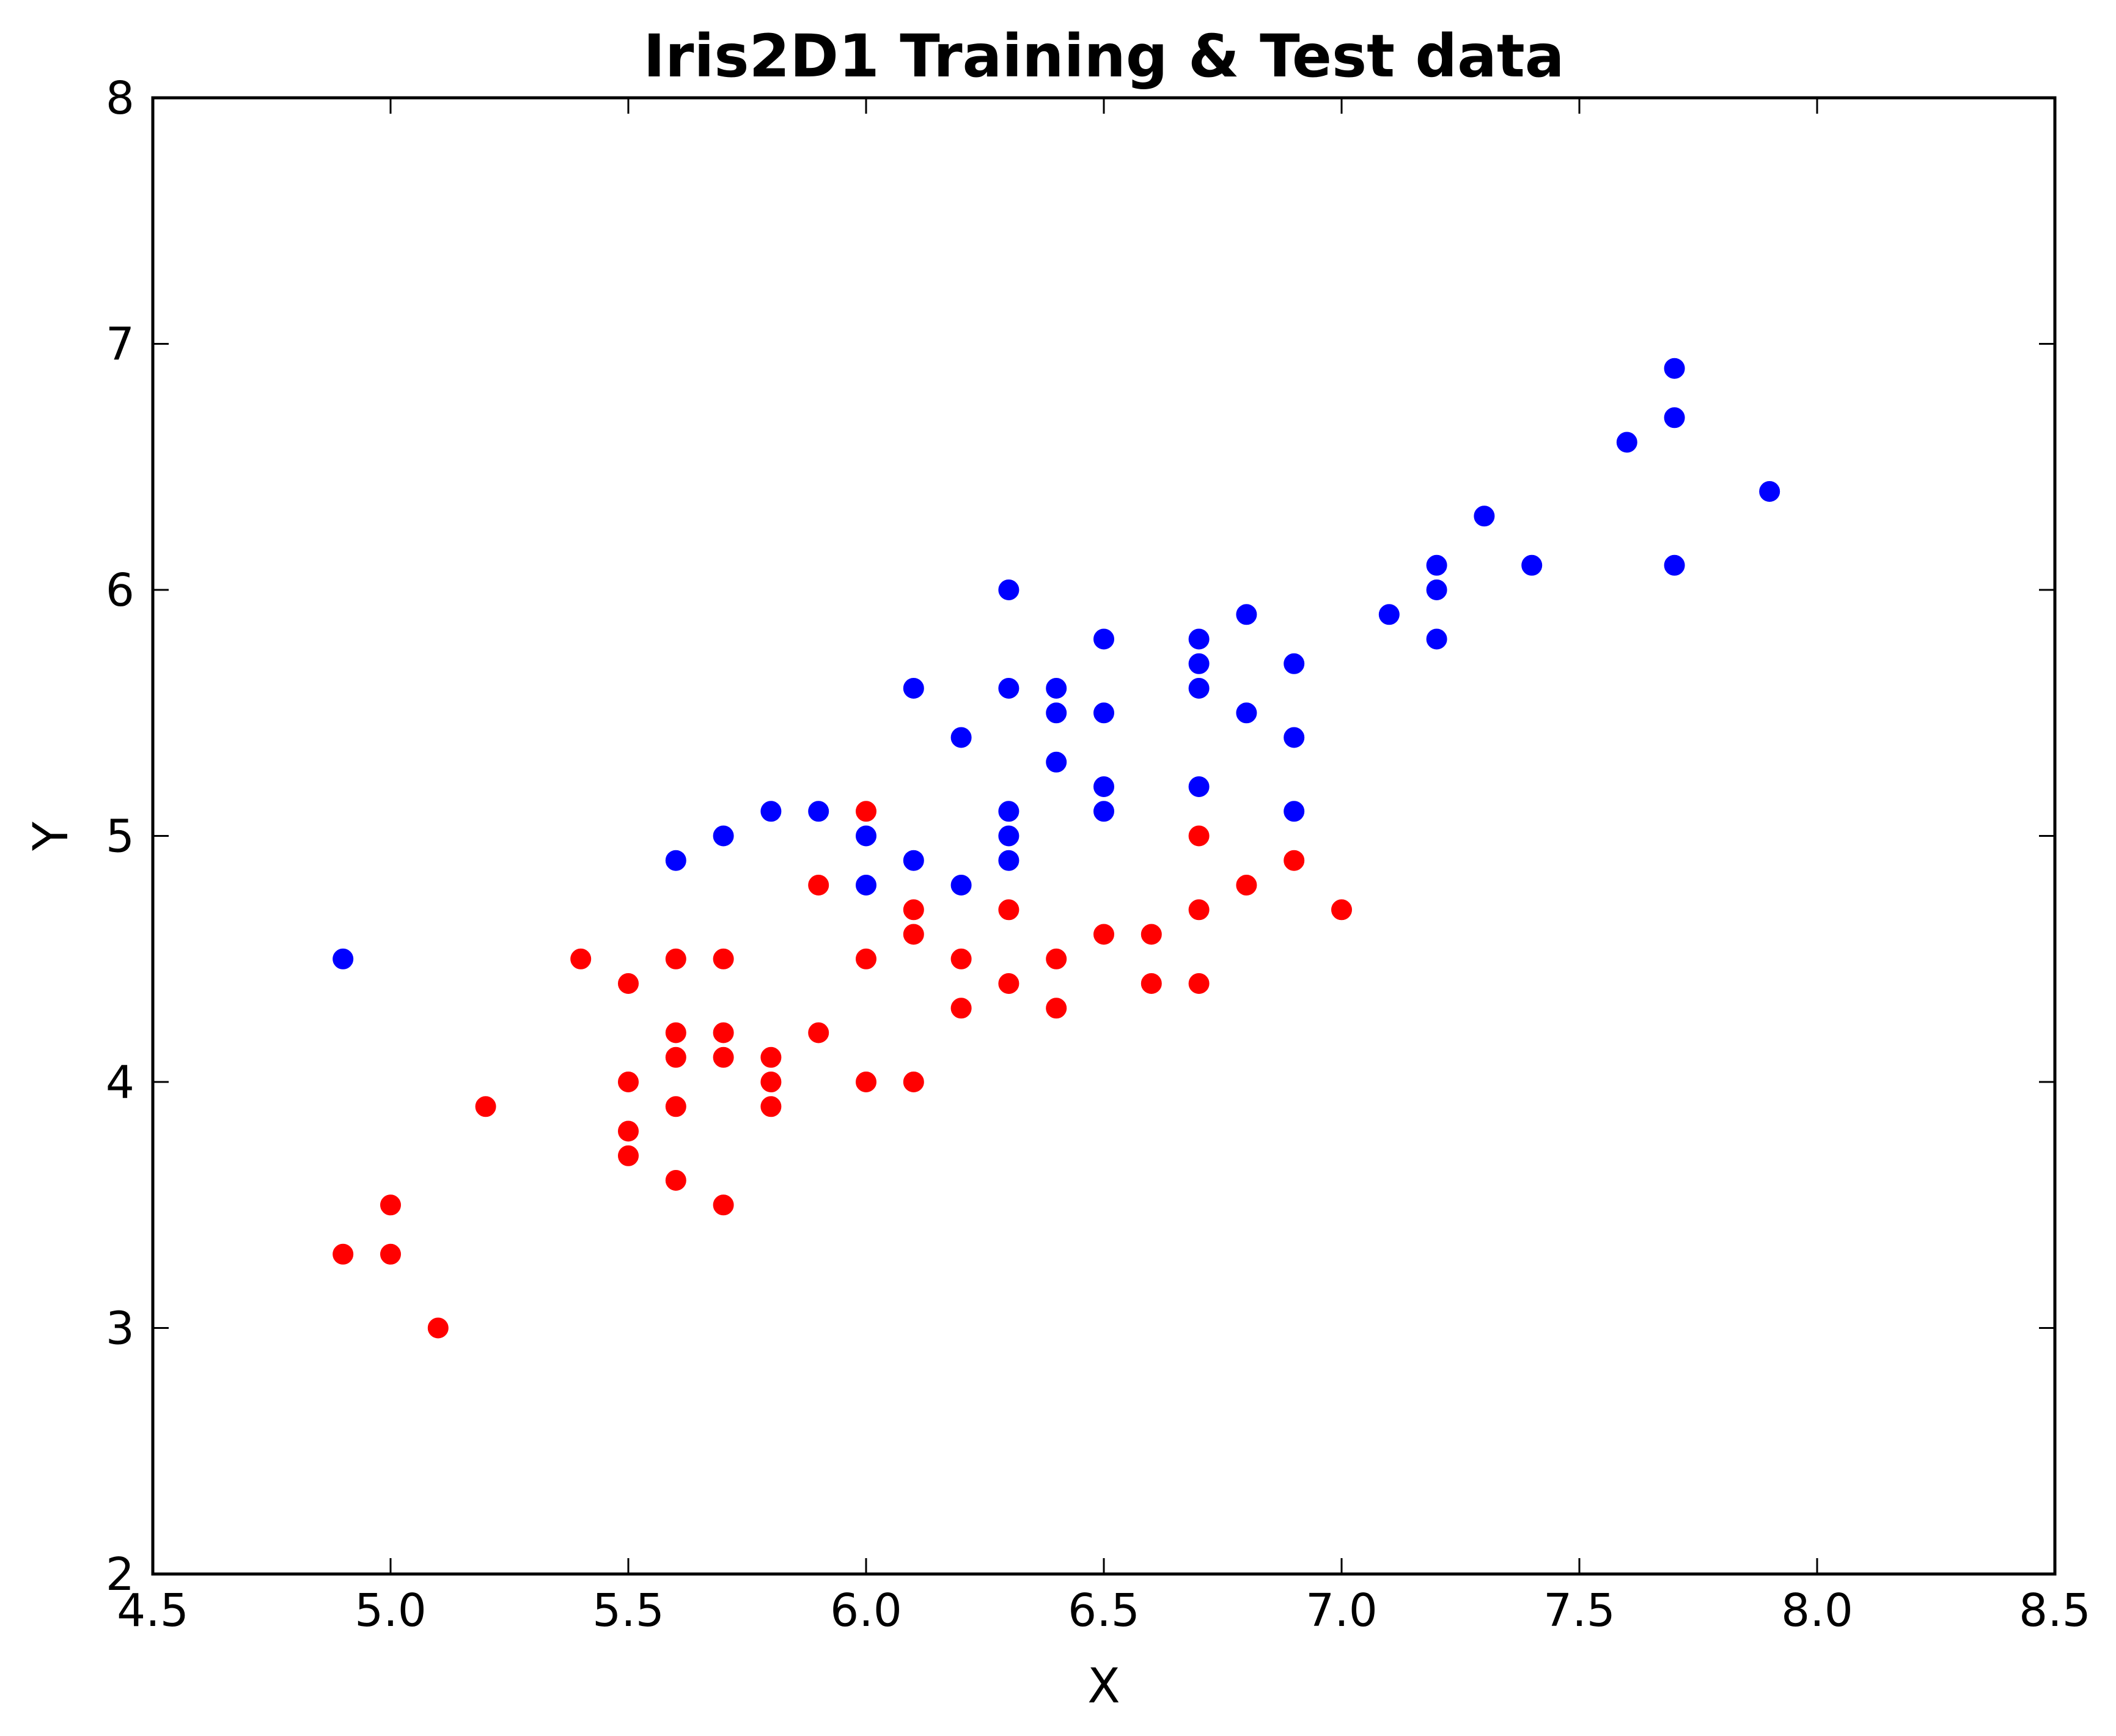  I want to click on x-tick-label: 6.5, so click(1104, 1610).